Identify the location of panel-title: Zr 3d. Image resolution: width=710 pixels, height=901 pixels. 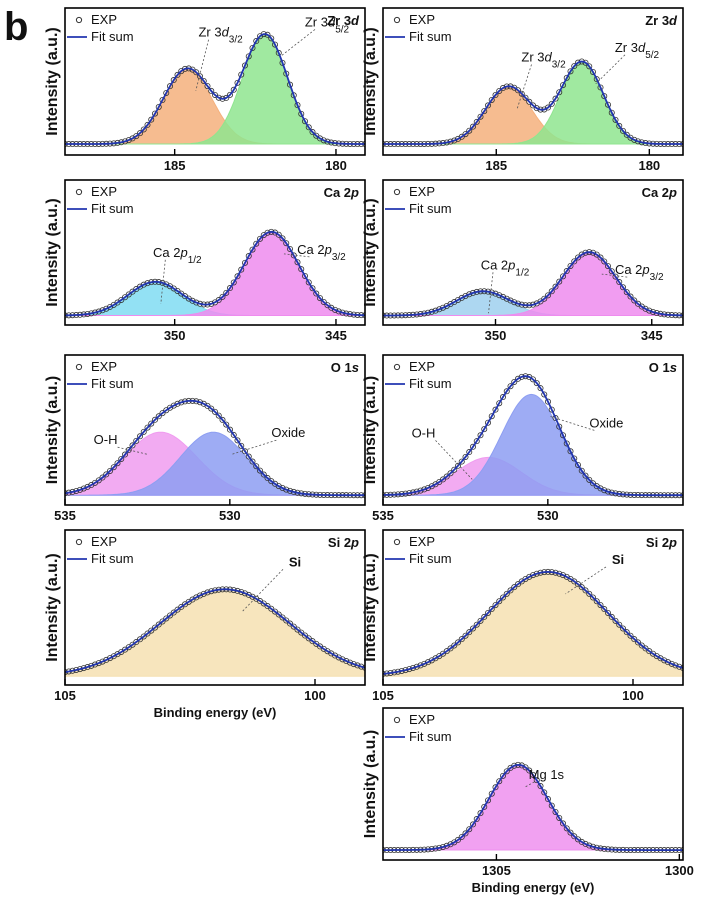
(343, 20).